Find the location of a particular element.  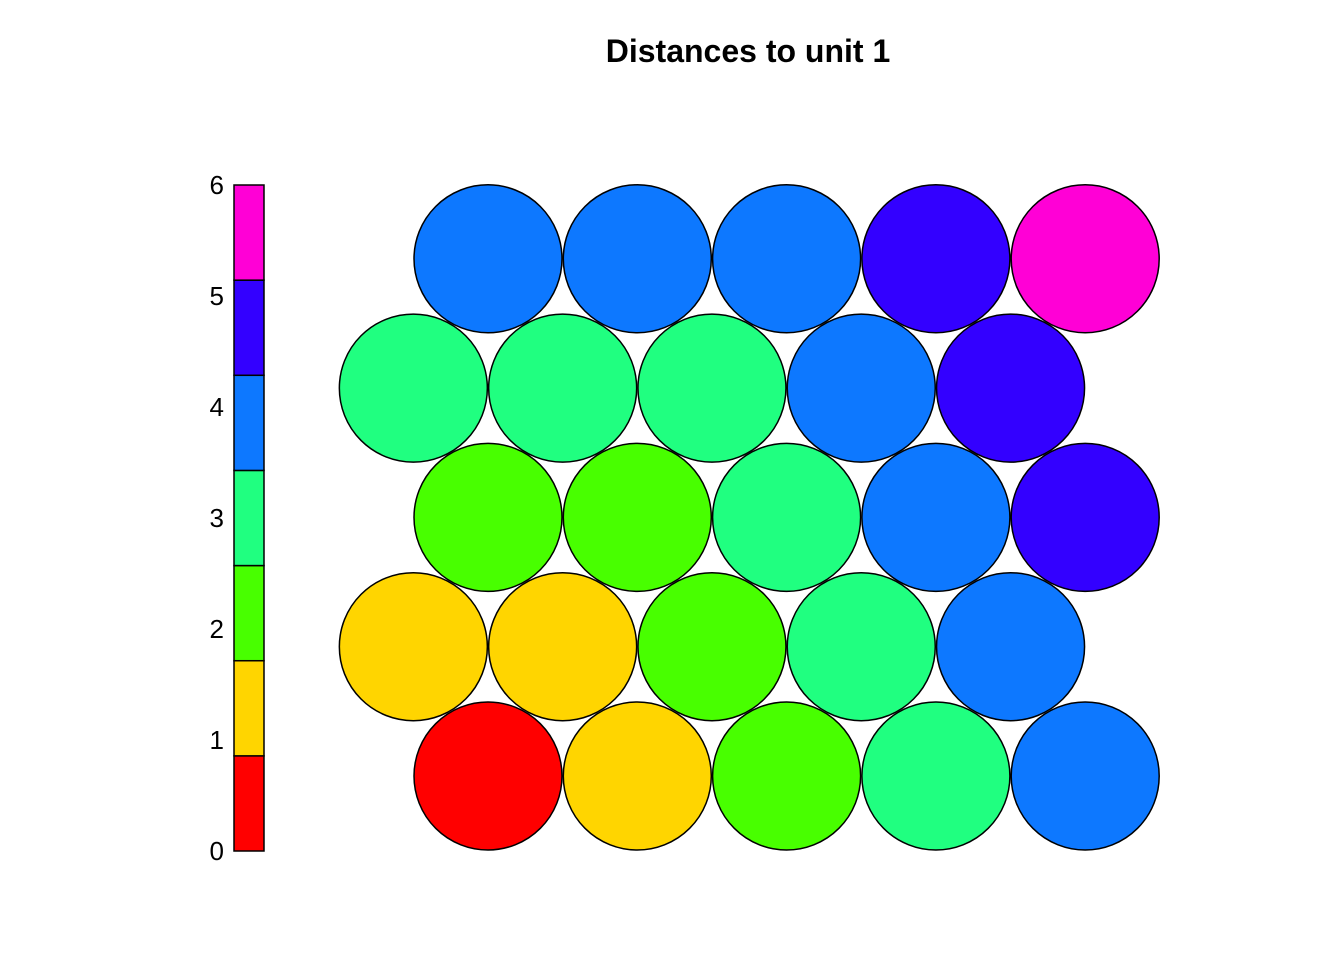

color-legend: 0 1 2 3 4 5 6 is located at coordinates (237, 518).